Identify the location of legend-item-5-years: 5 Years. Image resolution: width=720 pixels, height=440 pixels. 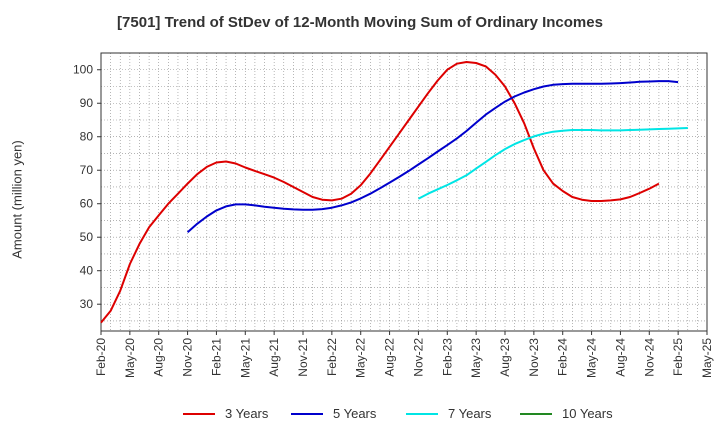
(333, 413).